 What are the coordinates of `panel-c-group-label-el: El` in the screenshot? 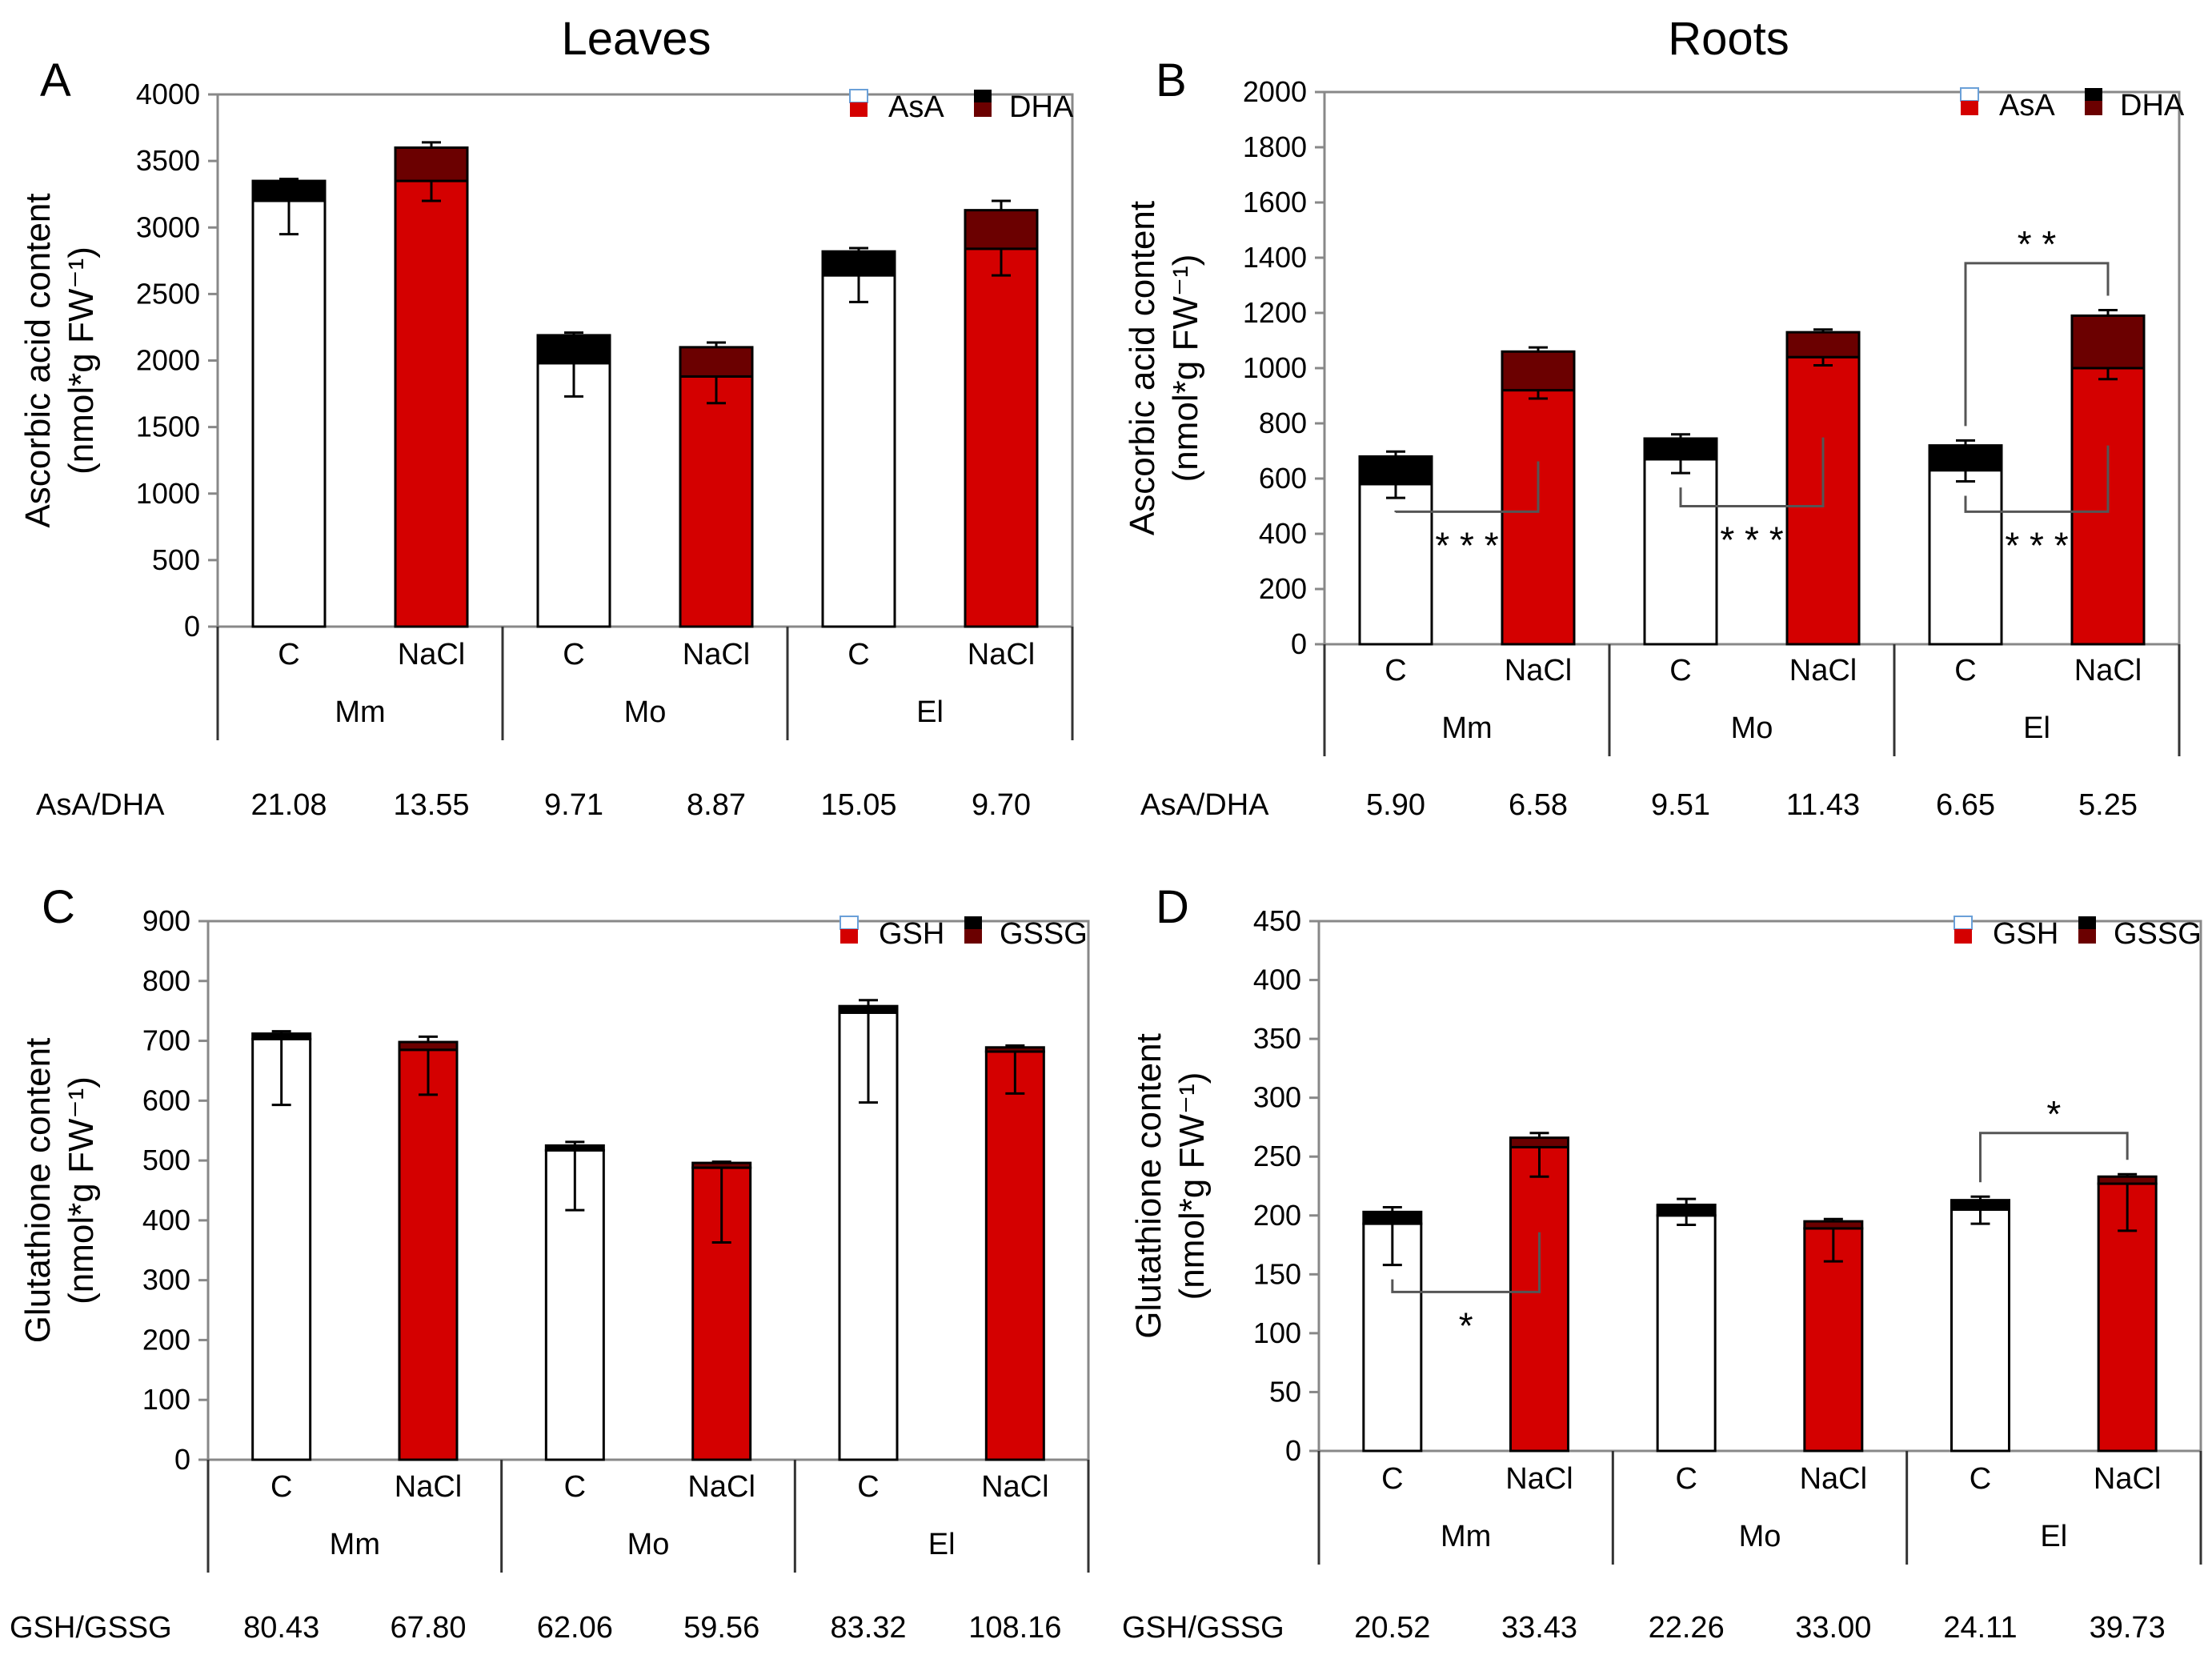 It's located at (942, 1544).